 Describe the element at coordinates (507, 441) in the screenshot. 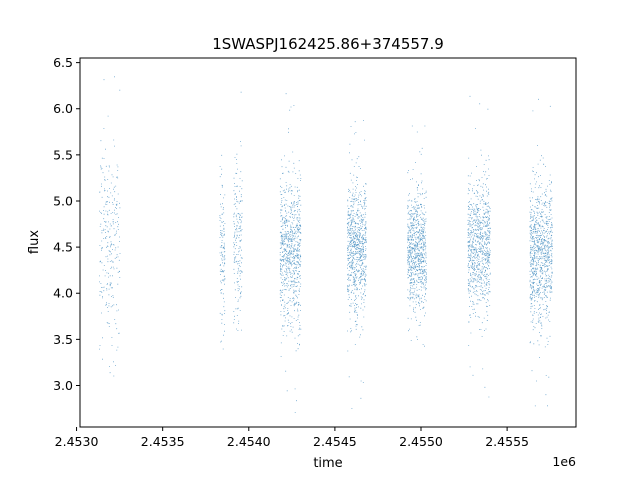

I see `x-tick-label: 2.4555` at that location.